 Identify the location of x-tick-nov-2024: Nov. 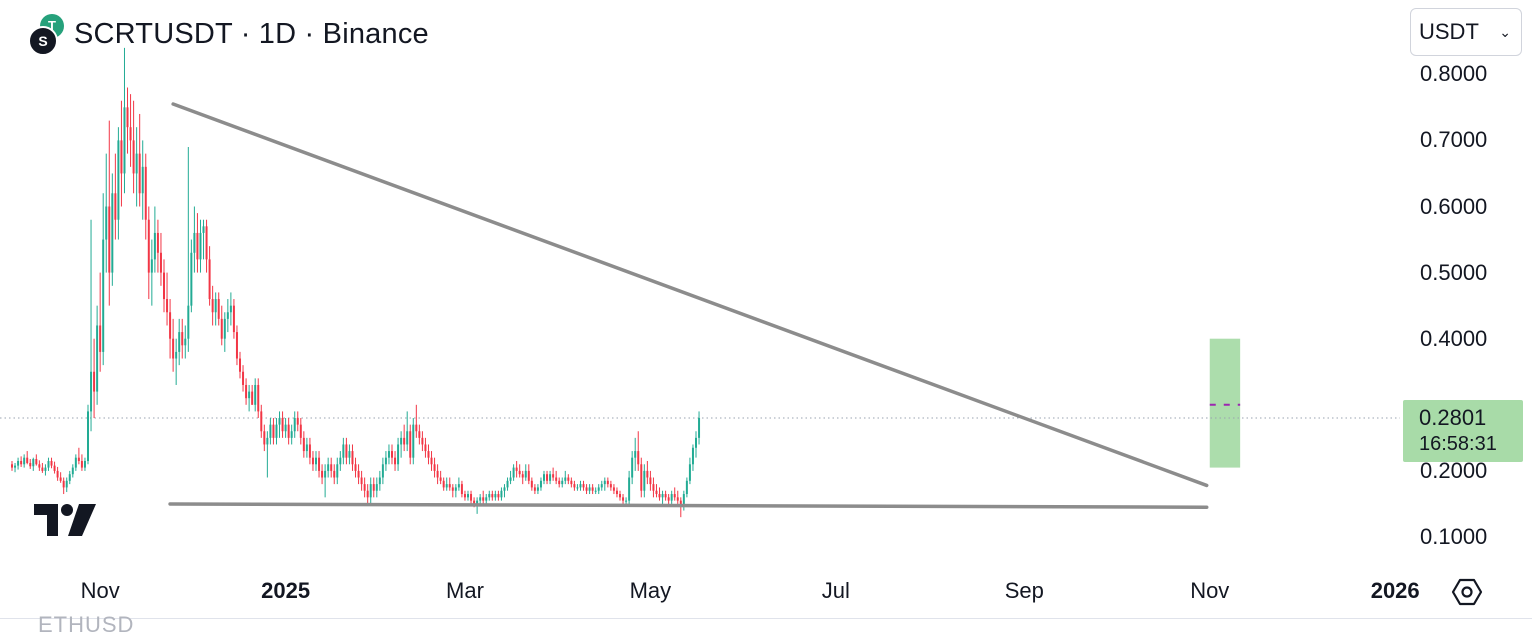
(100, 590).